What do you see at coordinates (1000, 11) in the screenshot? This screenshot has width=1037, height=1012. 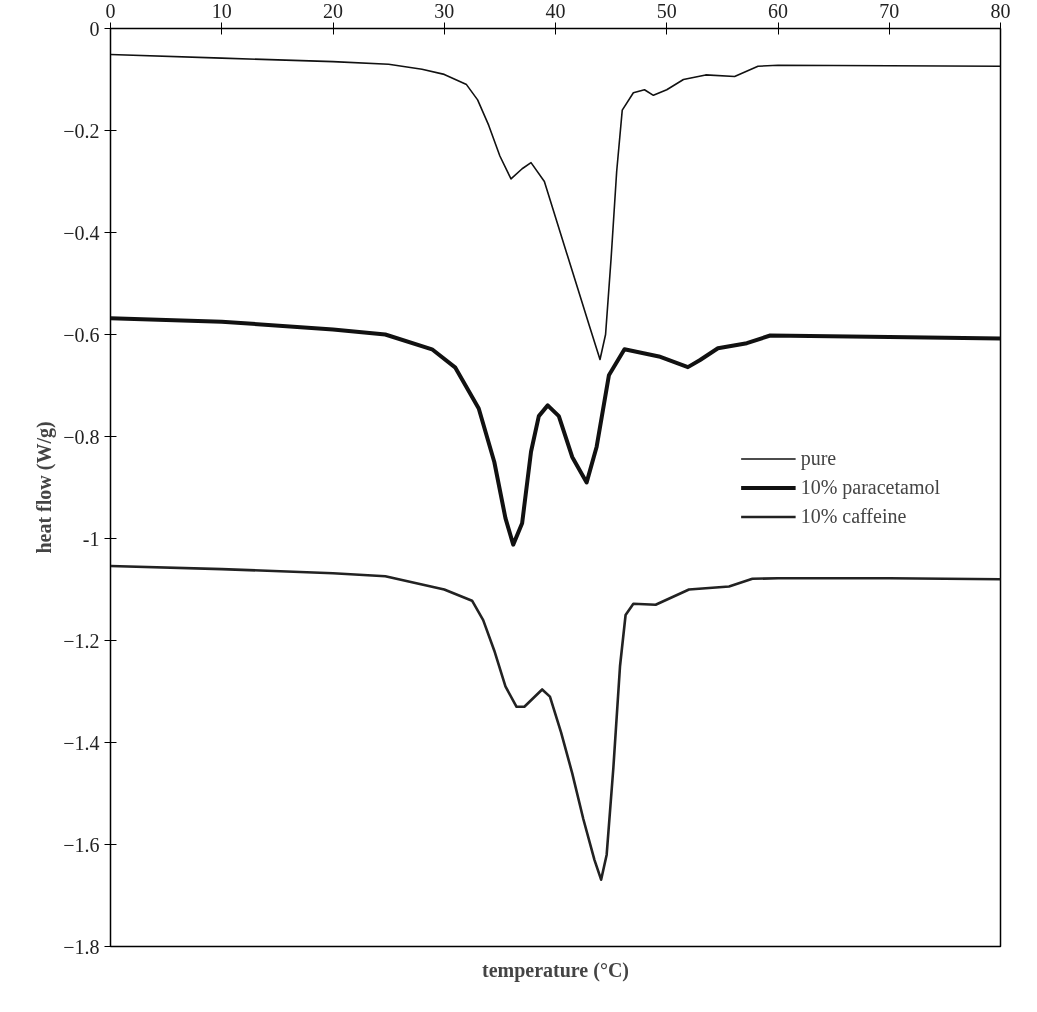 I see `x-tick-label: 80` at bounding box center [1000, 11].